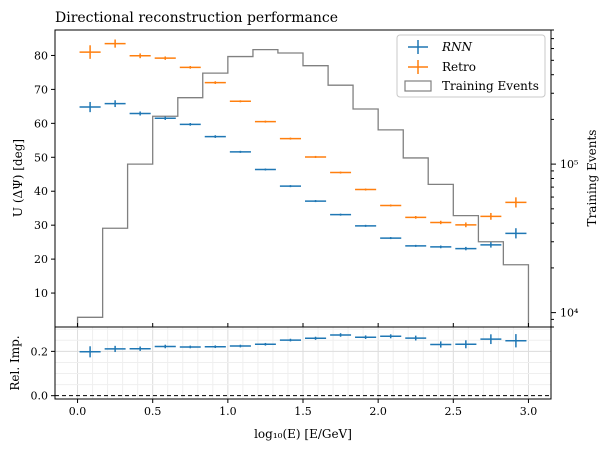  What do you see at coordinates (41, 225) in the screenshot?
I see `y-tick-label: 30` at bounding box center [41, 225].